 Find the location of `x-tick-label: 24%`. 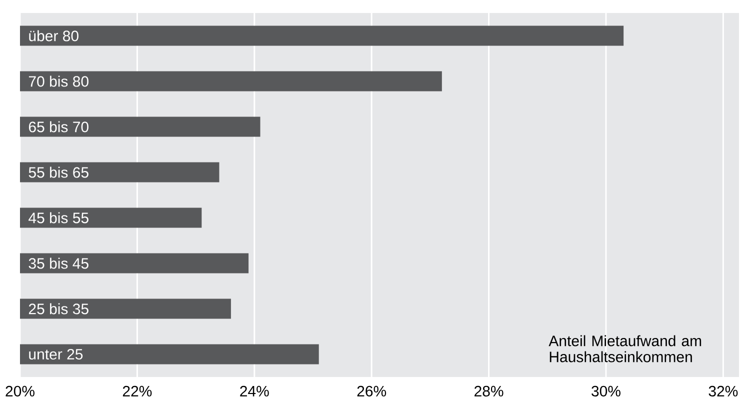

x-tick-label: 24% is located at coordinates (254, 391).